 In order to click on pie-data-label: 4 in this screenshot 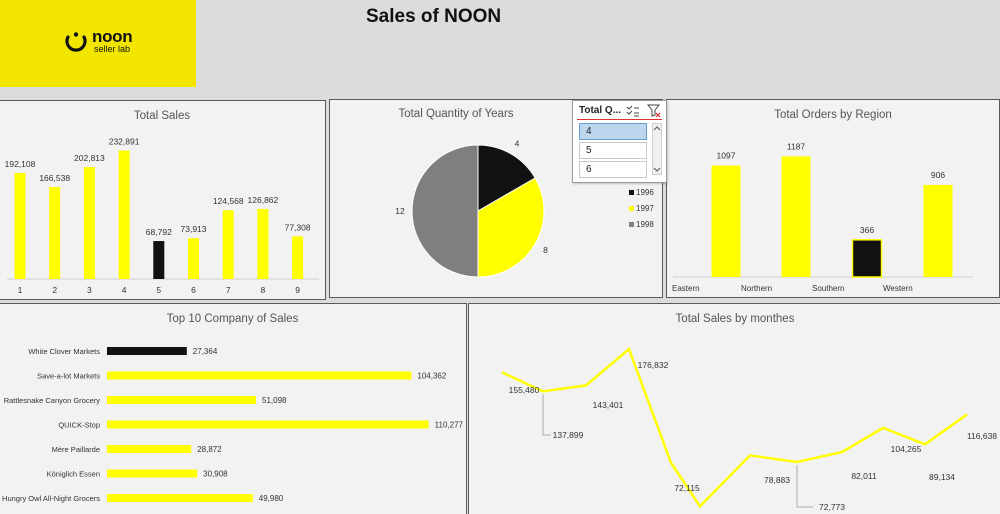, I will do `click(517, 143)`.